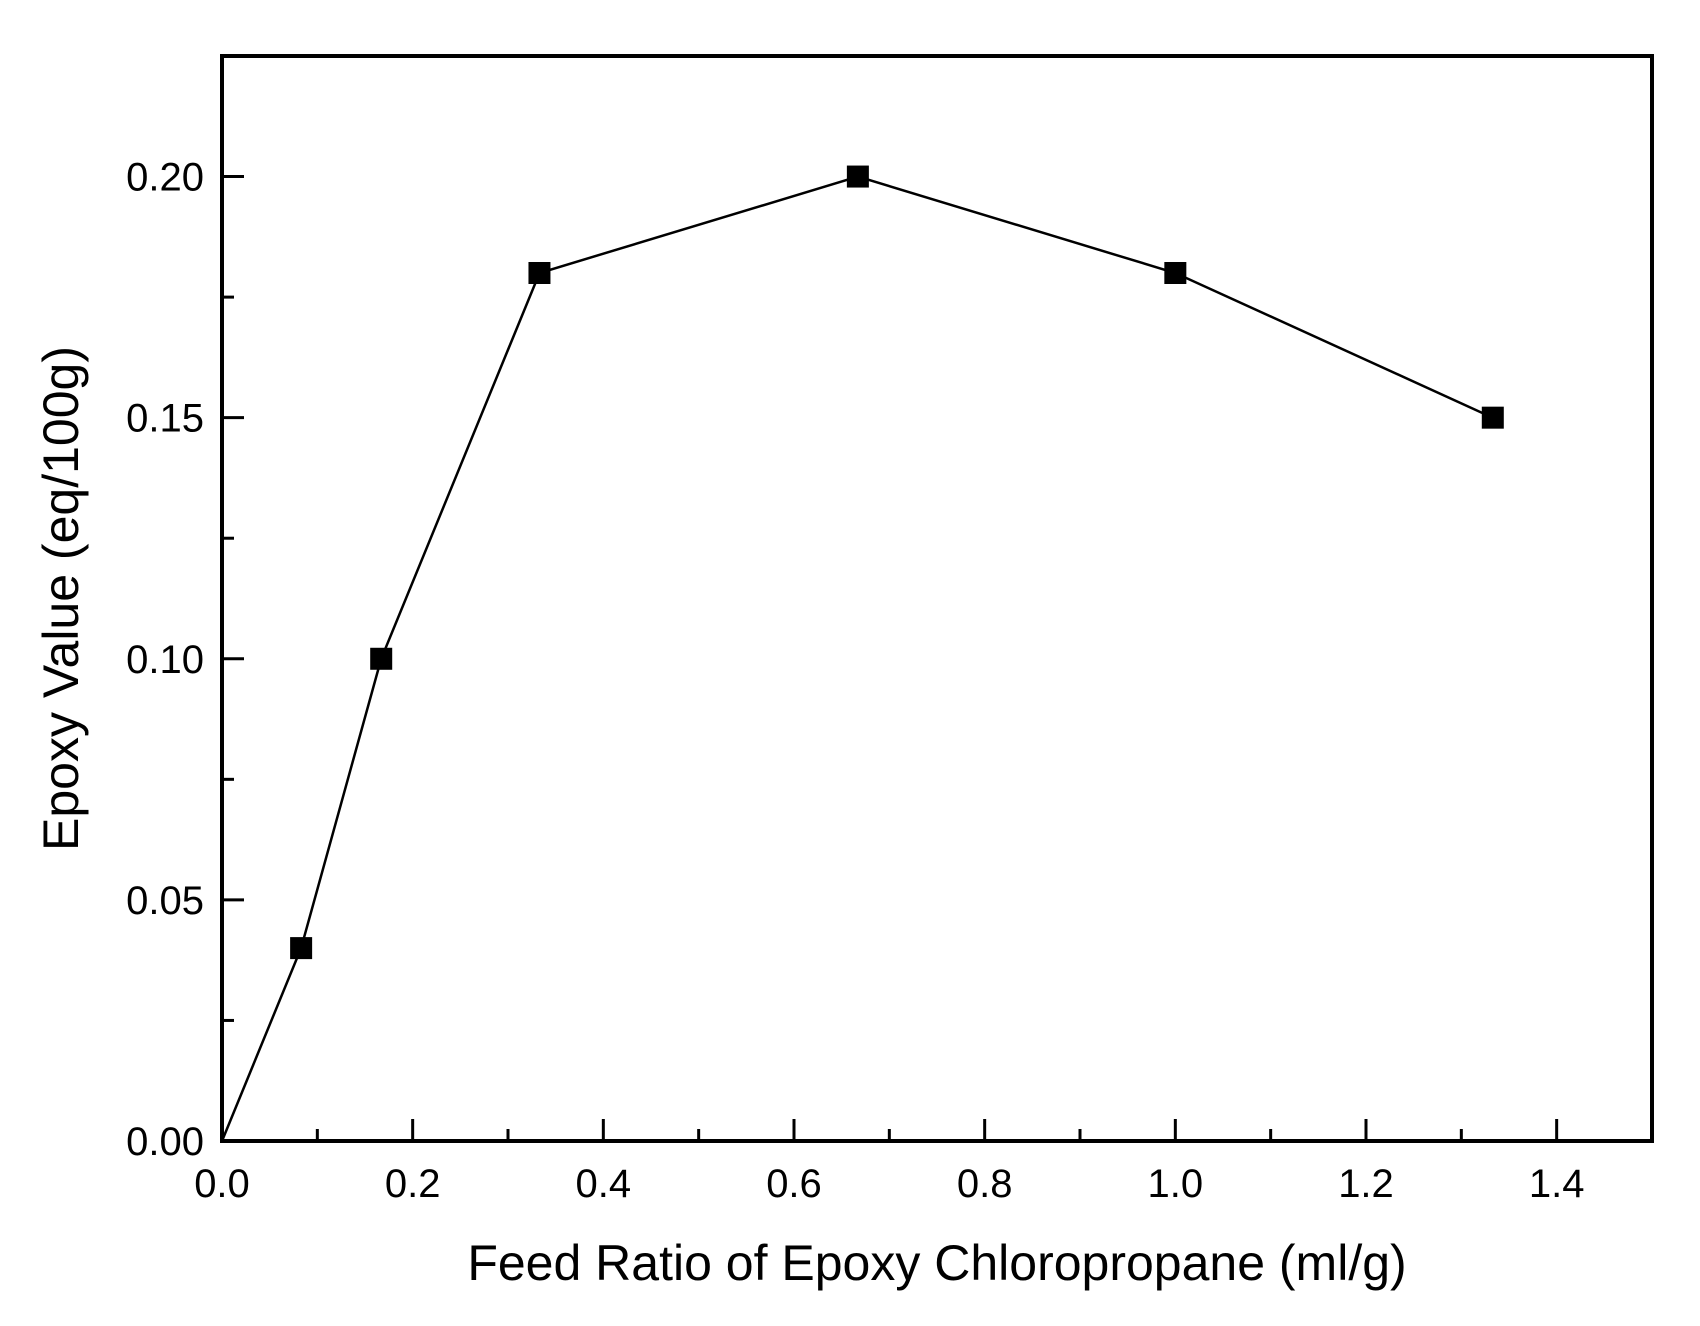 The height and width of the screenshot is (1326, 1700). Describe the element at coordinates (794, 1184) in the screenshot. I see `x-tick-label: 0.6` at that location.